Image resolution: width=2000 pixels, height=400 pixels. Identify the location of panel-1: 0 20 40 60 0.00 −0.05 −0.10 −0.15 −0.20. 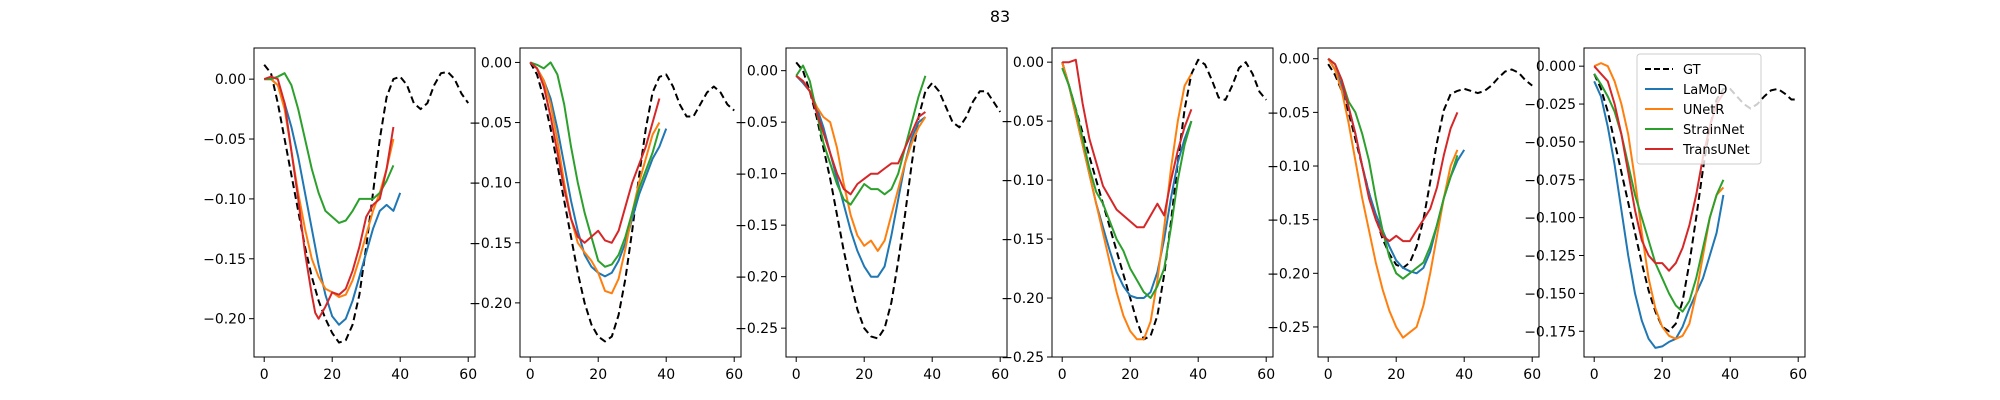
(340, 215).